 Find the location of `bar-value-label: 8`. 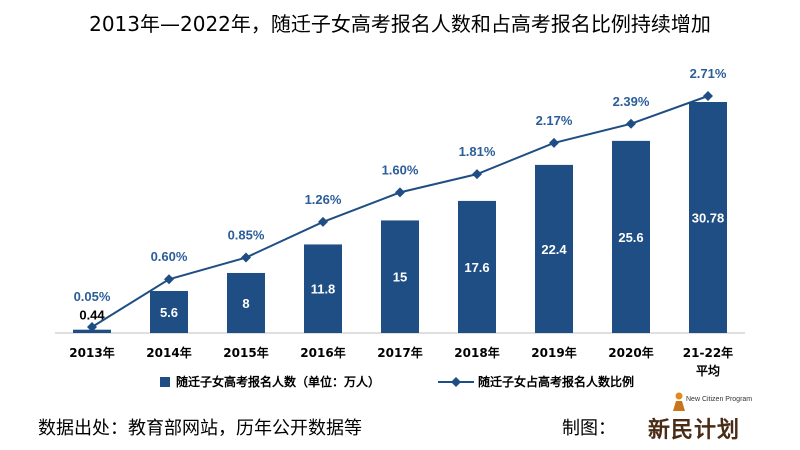

bar-value-label: 8 is located at coordinates (245, 303).